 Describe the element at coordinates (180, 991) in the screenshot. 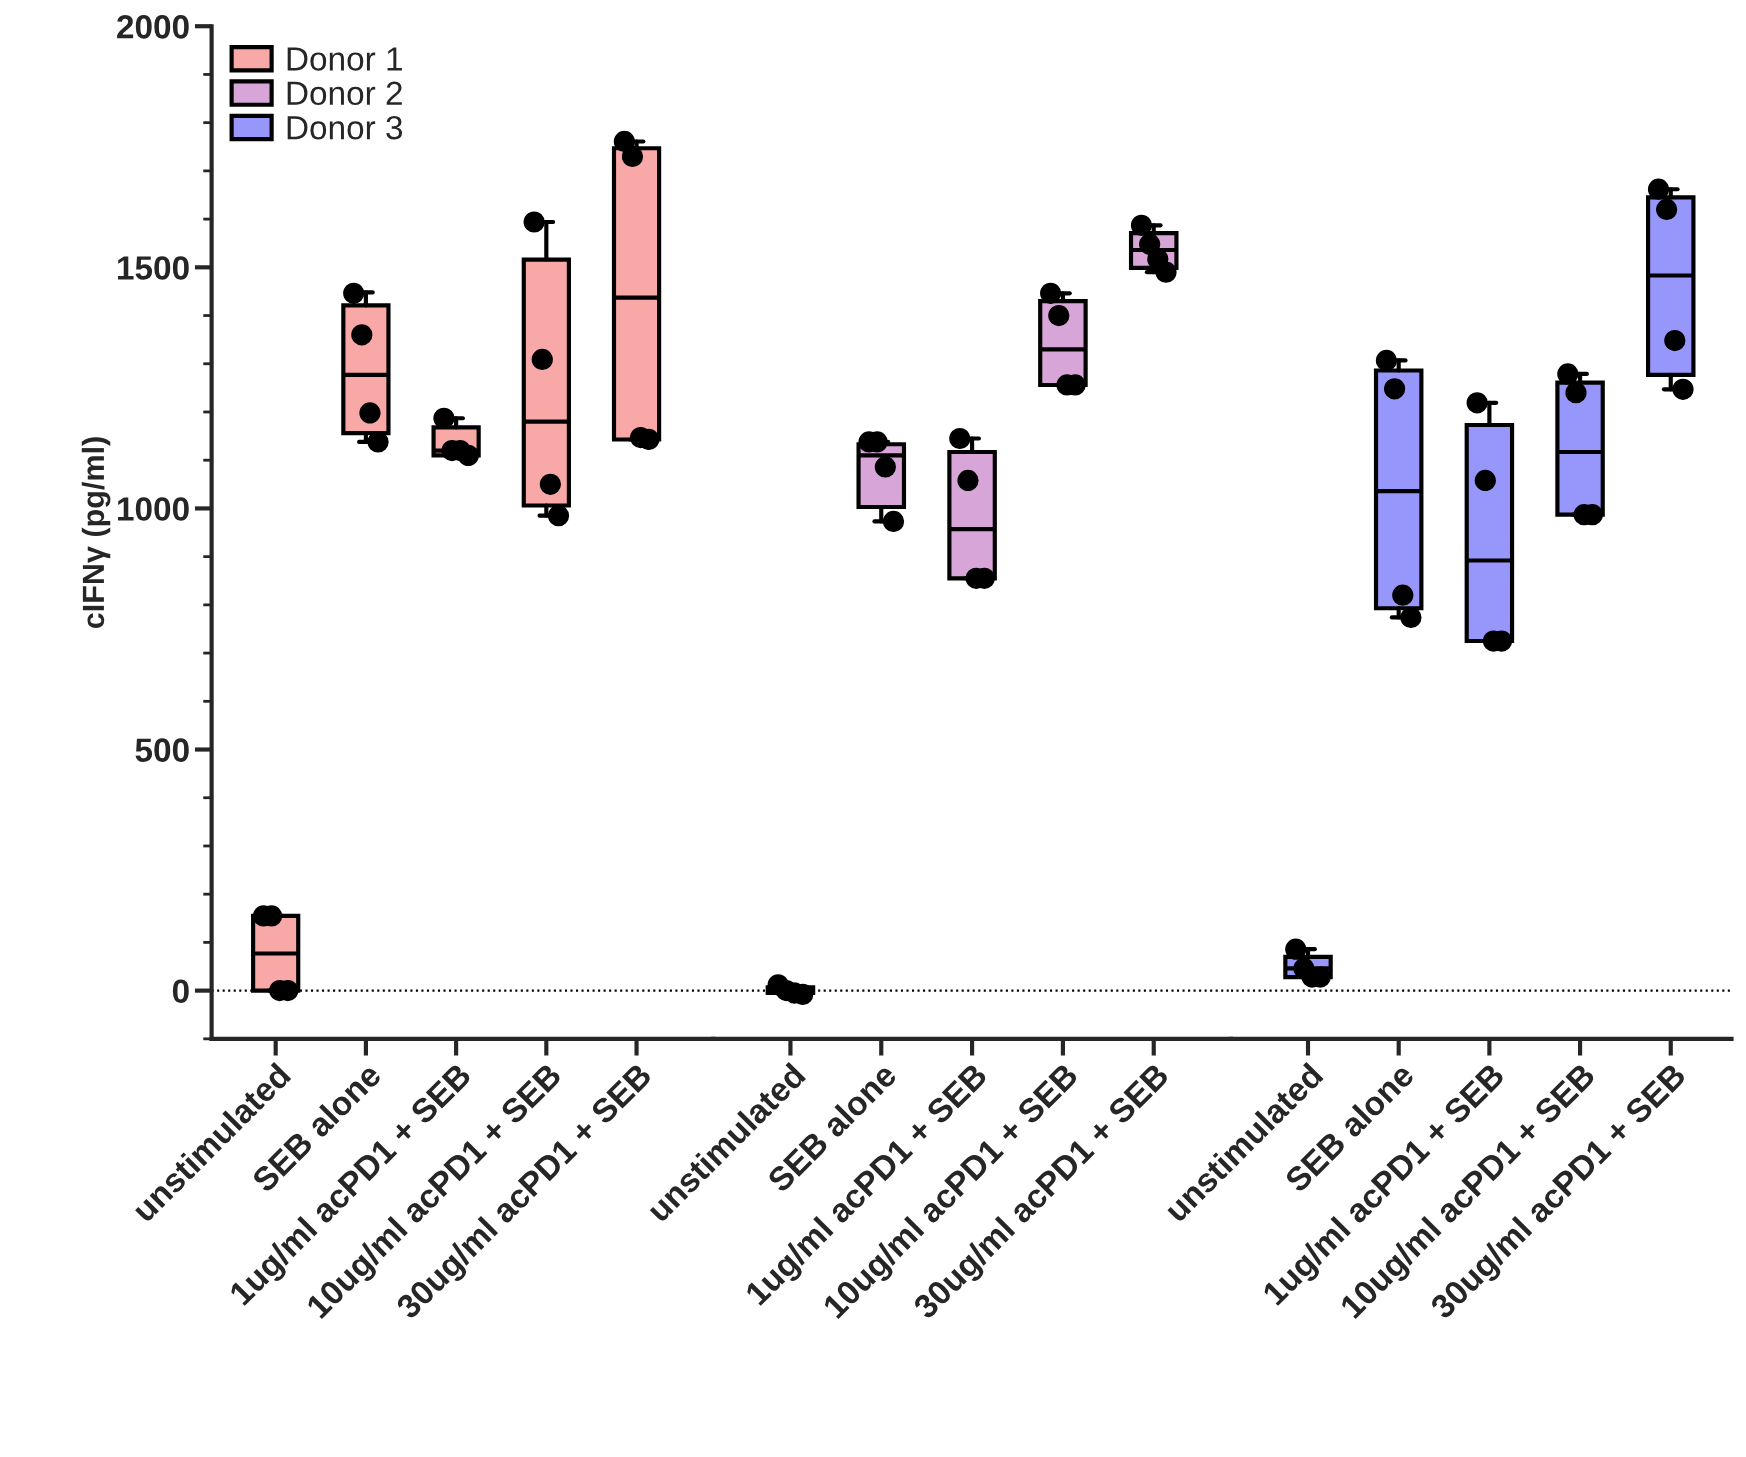

I see `y-tick-label: 0` at that location.